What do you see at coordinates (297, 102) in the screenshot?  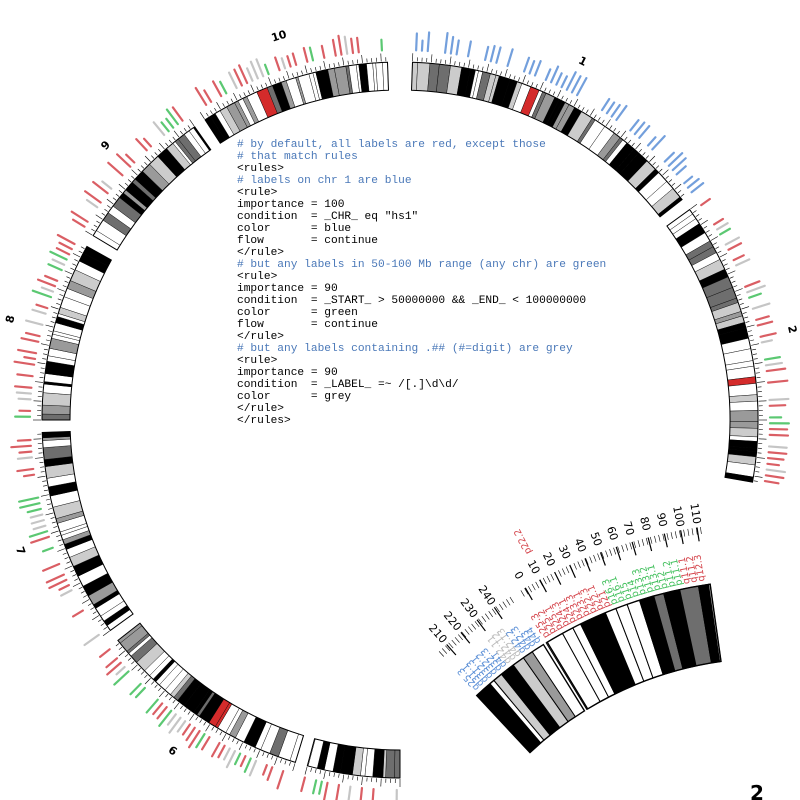 I see `ideogram-outline` at bounding box center [297, 102].